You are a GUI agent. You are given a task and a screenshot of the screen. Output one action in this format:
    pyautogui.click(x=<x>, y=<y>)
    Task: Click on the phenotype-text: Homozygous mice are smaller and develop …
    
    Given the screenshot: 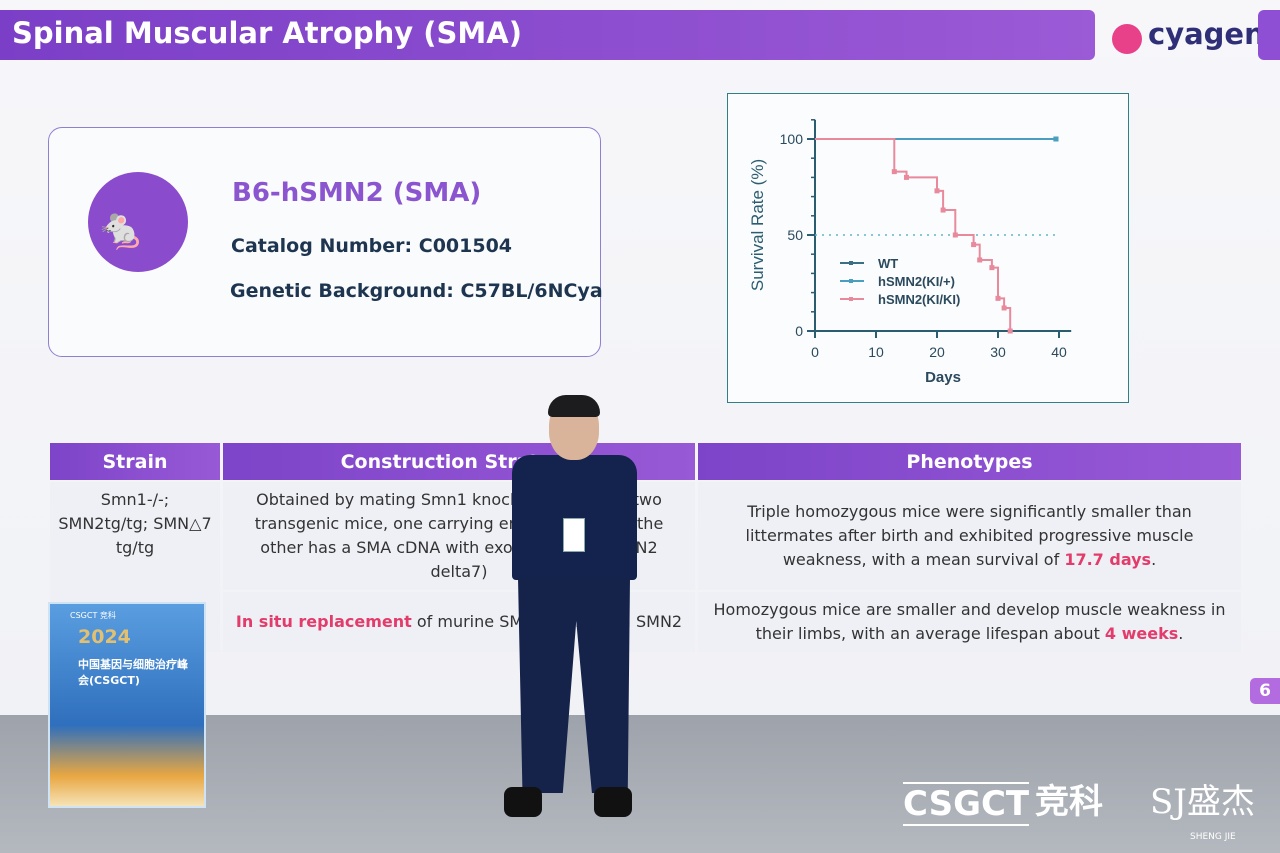 What is the action you would take?
    pyautogui.click(x=969, y=621)
    